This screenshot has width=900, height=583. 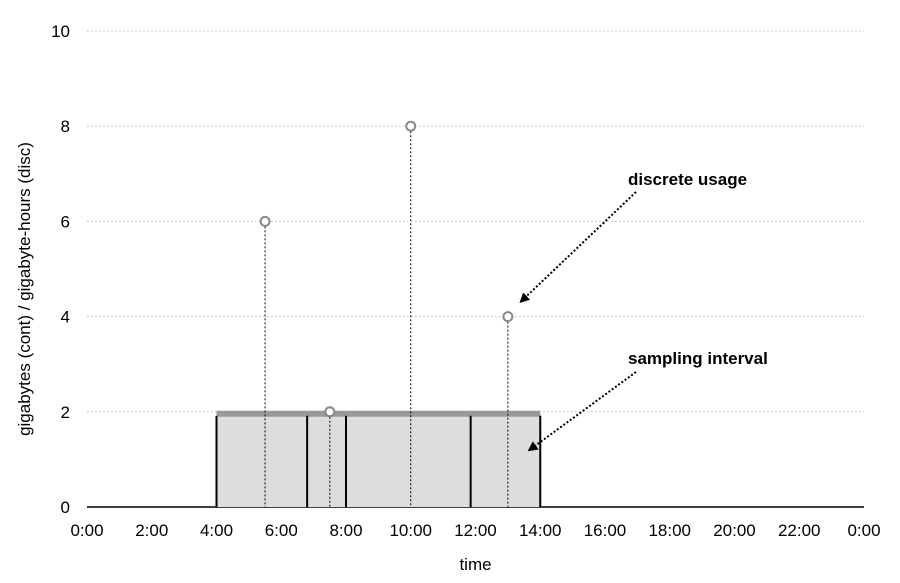 What do you see at coordinates (410, 530) in the screenshot?
I see `x-tick-label: 10:00` at bounding box center [410, 530].